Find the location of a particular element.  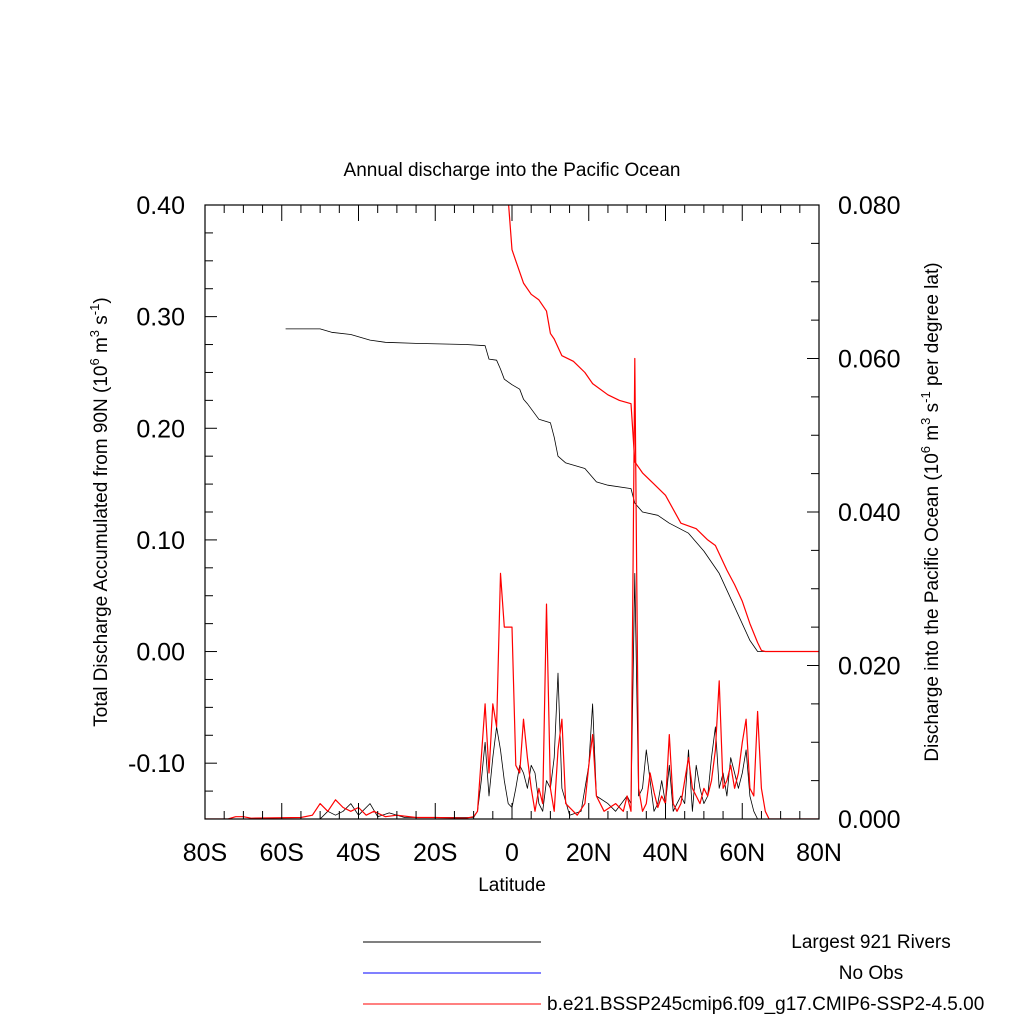

y-right-tick-labels: 0.080 0.060 0.040 0.020 0.000 is located at coordinates (869, 513).